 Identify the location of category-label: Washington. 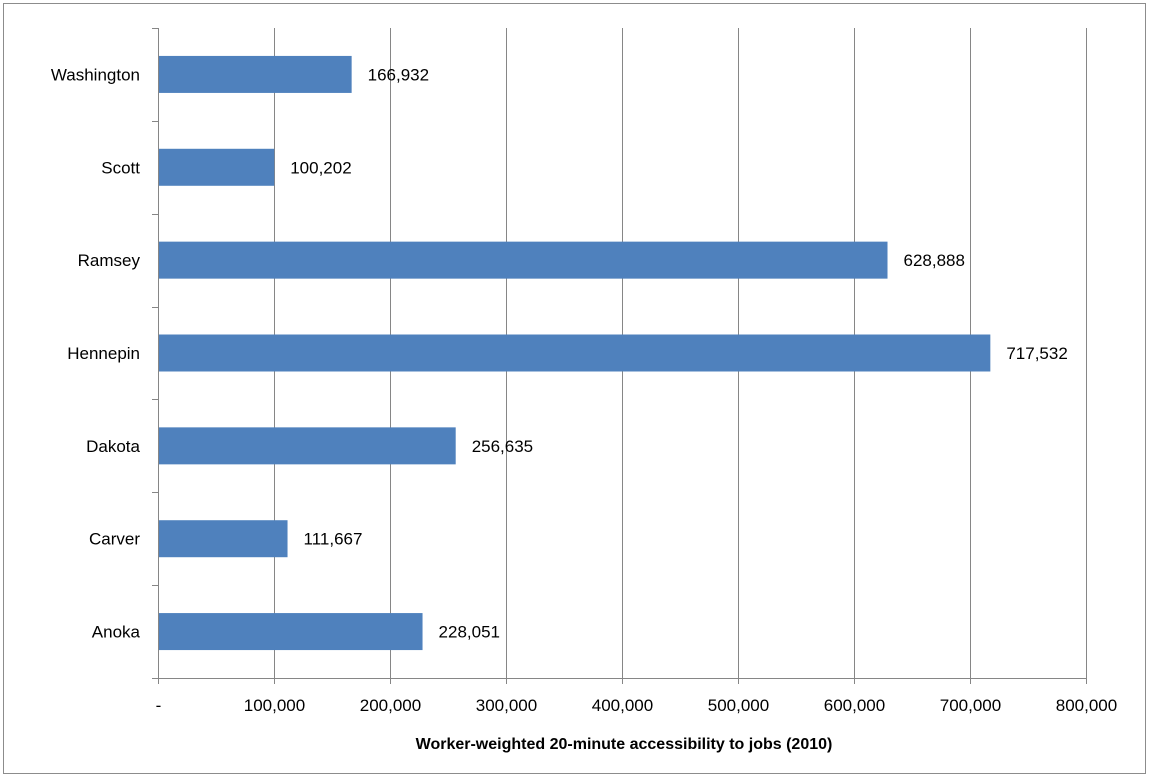
(95, 74).